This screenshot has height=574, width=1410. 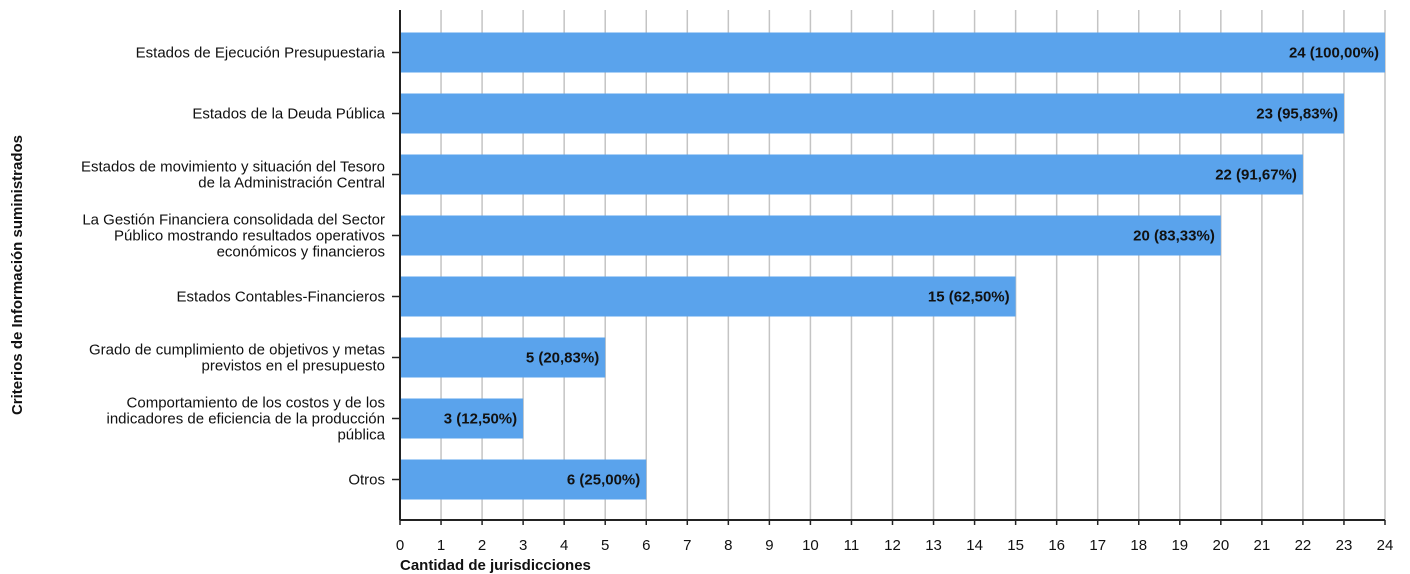 I want to click on x-tick-label: 17, so click(x=1097, y=545).